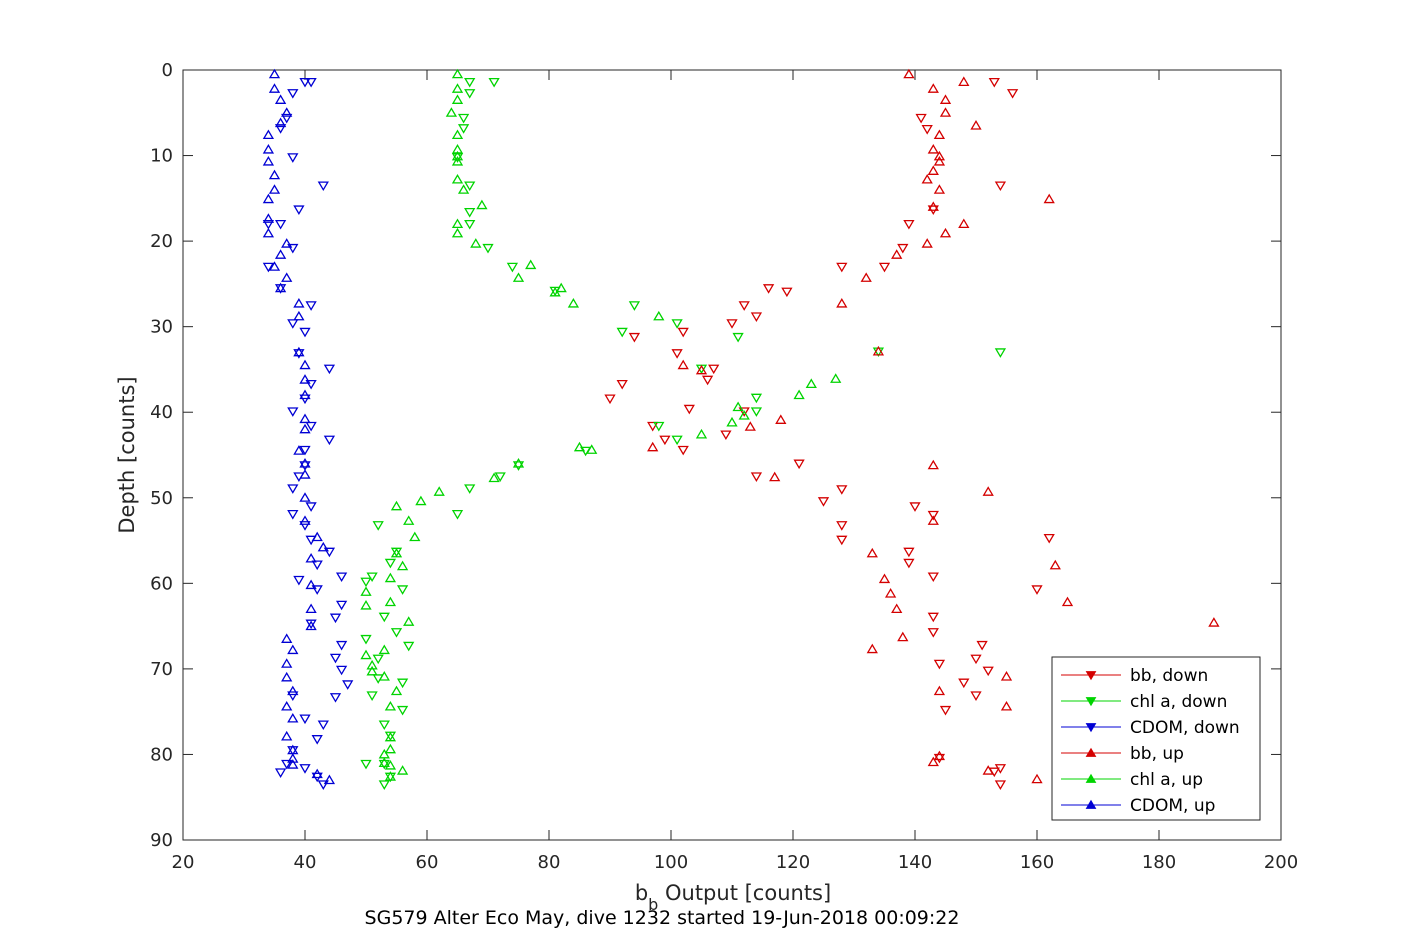 The width and height of the screenshot is (1417, 945). What do you see at coordinates (167, 70) in the screenshot?
I see `y-tick-label: 0` at bounding box center [167, 70].